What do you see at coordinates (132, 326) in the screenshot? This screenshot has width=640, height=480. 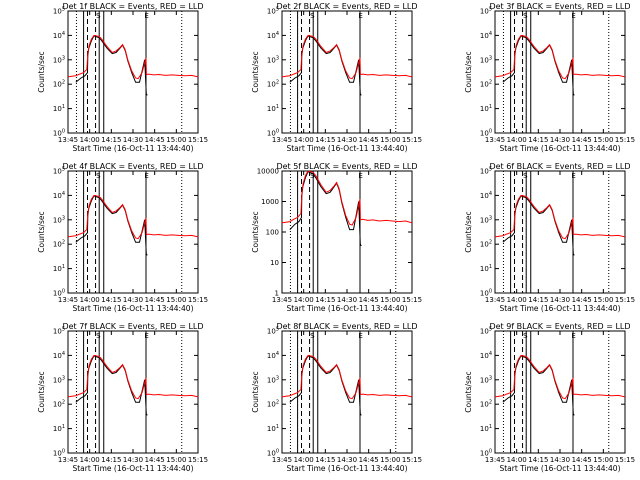 I see `chart-title: Det 7f BLACK = Events, RED = LLD` at bounding box center [132, 326].